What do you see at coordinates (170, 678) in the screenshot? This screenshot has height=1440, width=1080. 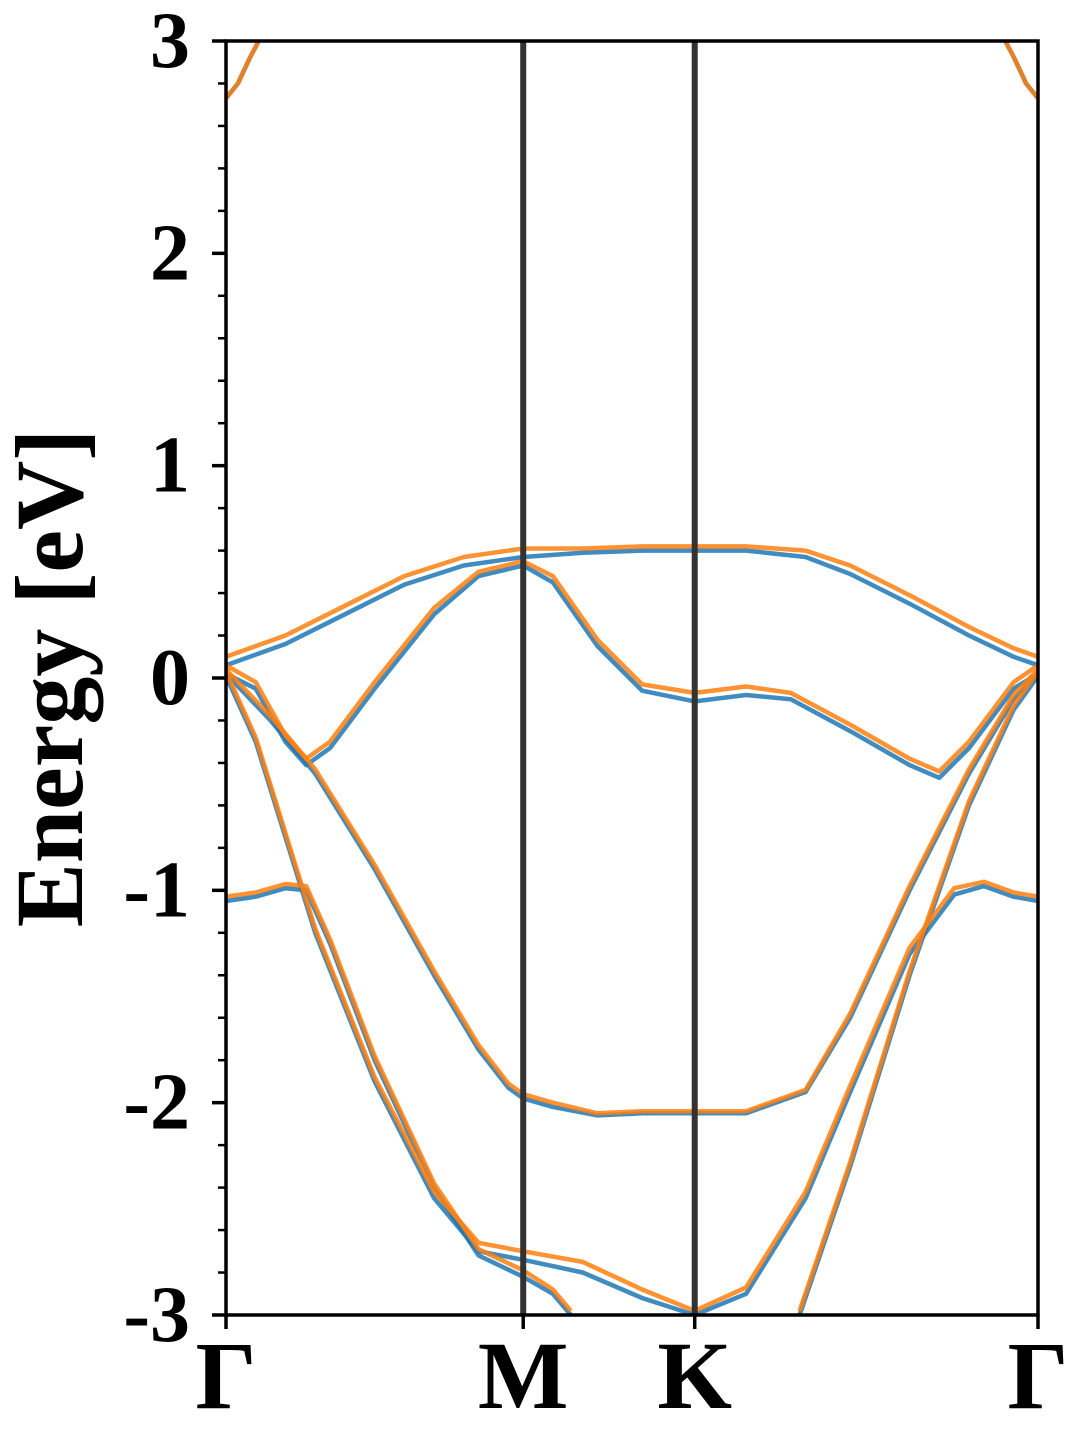 I see `y-tick-label: 0` at bounding box center [170, 678].